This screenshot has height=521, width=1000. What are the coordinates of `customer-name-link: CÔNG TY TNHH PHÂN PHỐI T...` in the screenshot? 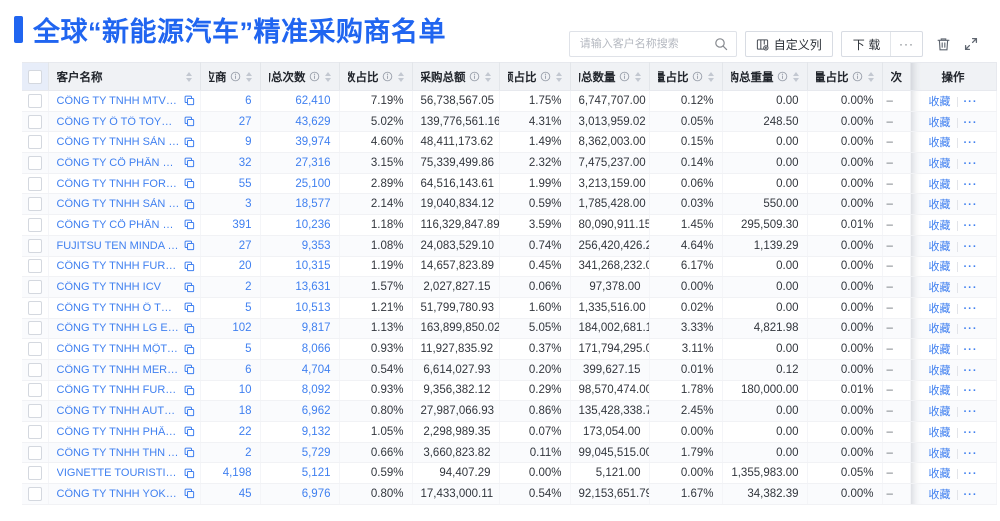 It's located at (118, 431).